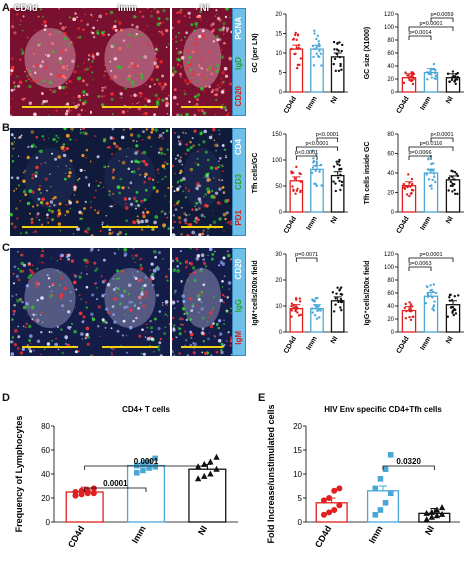  Describe the element at coordinates (300, 522) in the screenshot. I see `chart-e-ytick-label: 0` at that location.